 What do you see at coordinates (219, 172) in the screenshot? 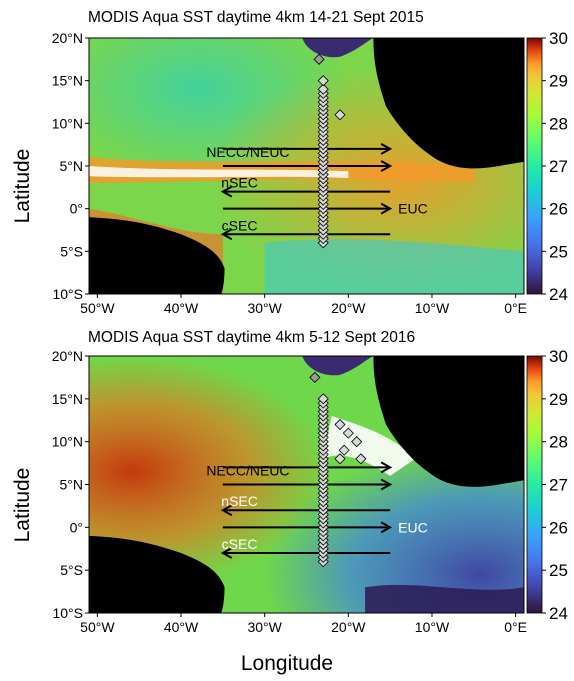
I see `missing-data` at bounding box center [219, 172].